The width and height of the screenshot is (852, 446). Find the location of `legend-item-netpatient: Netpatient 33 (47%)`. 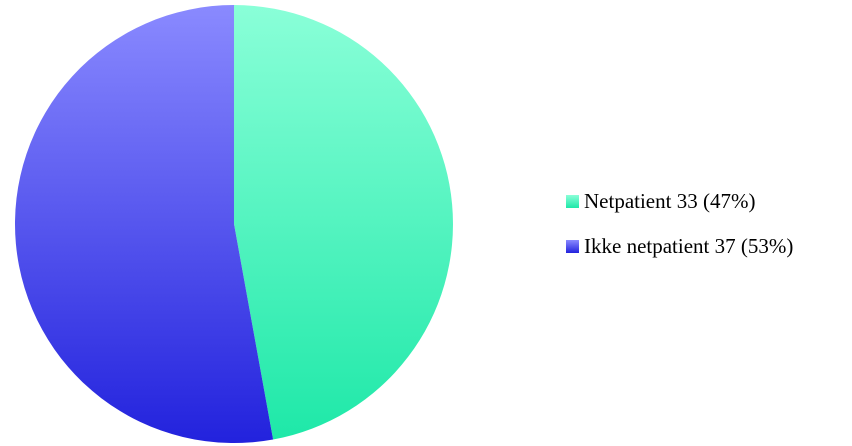

legend-item-netpatient: Netpatient 33 (47%) is located at coordinates (679, 201).